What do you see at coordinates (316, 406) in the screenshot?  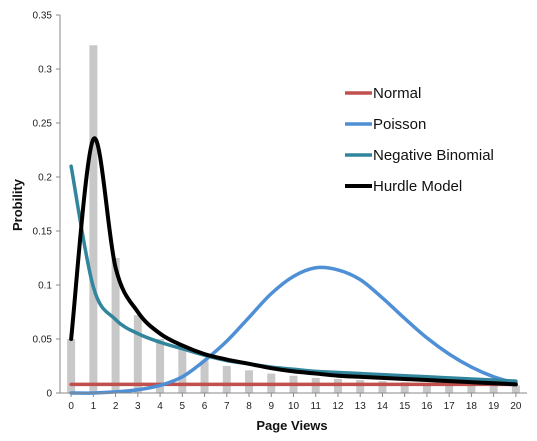 I see `x-tick-label: 11` at bounding box center [316, 406].